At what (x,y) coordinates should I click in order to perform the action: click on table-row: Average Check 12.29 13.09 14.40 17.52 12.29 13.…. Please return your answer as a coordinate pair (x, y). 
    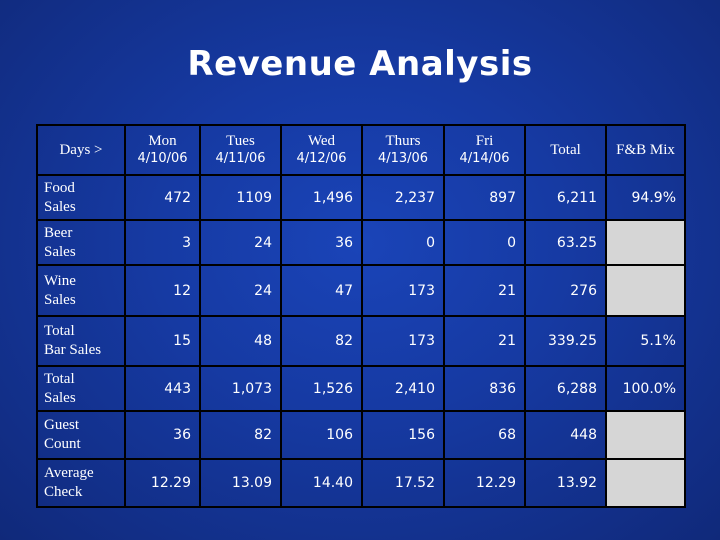
    Looking at the image, I should click on (361, 483).